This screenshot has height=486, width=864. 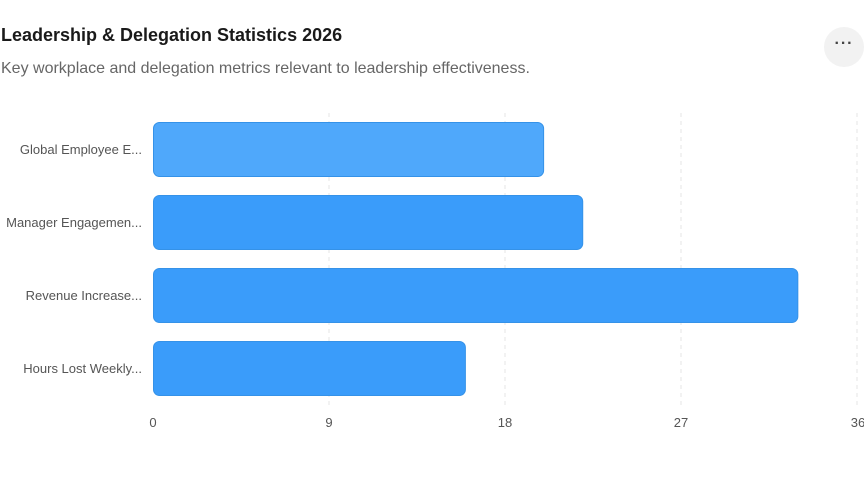 I want to click on chart-title: Leadership & Delegation Statistics 2026, so click(x=172, y=35).